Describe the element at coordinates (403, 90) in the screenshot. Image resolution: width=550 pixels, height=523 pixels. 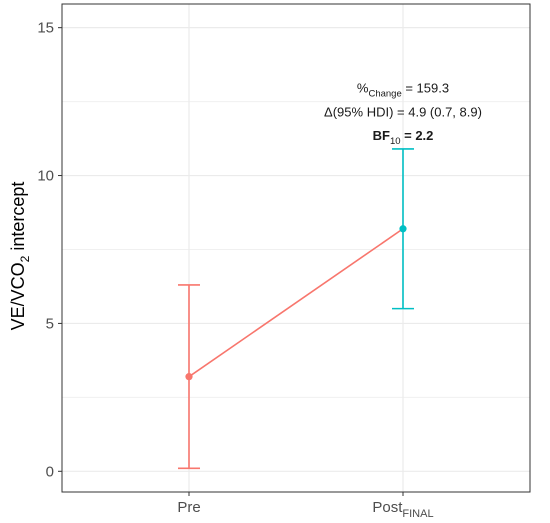
I see `annotation-percent-change: %Change = 159.3` at that location.